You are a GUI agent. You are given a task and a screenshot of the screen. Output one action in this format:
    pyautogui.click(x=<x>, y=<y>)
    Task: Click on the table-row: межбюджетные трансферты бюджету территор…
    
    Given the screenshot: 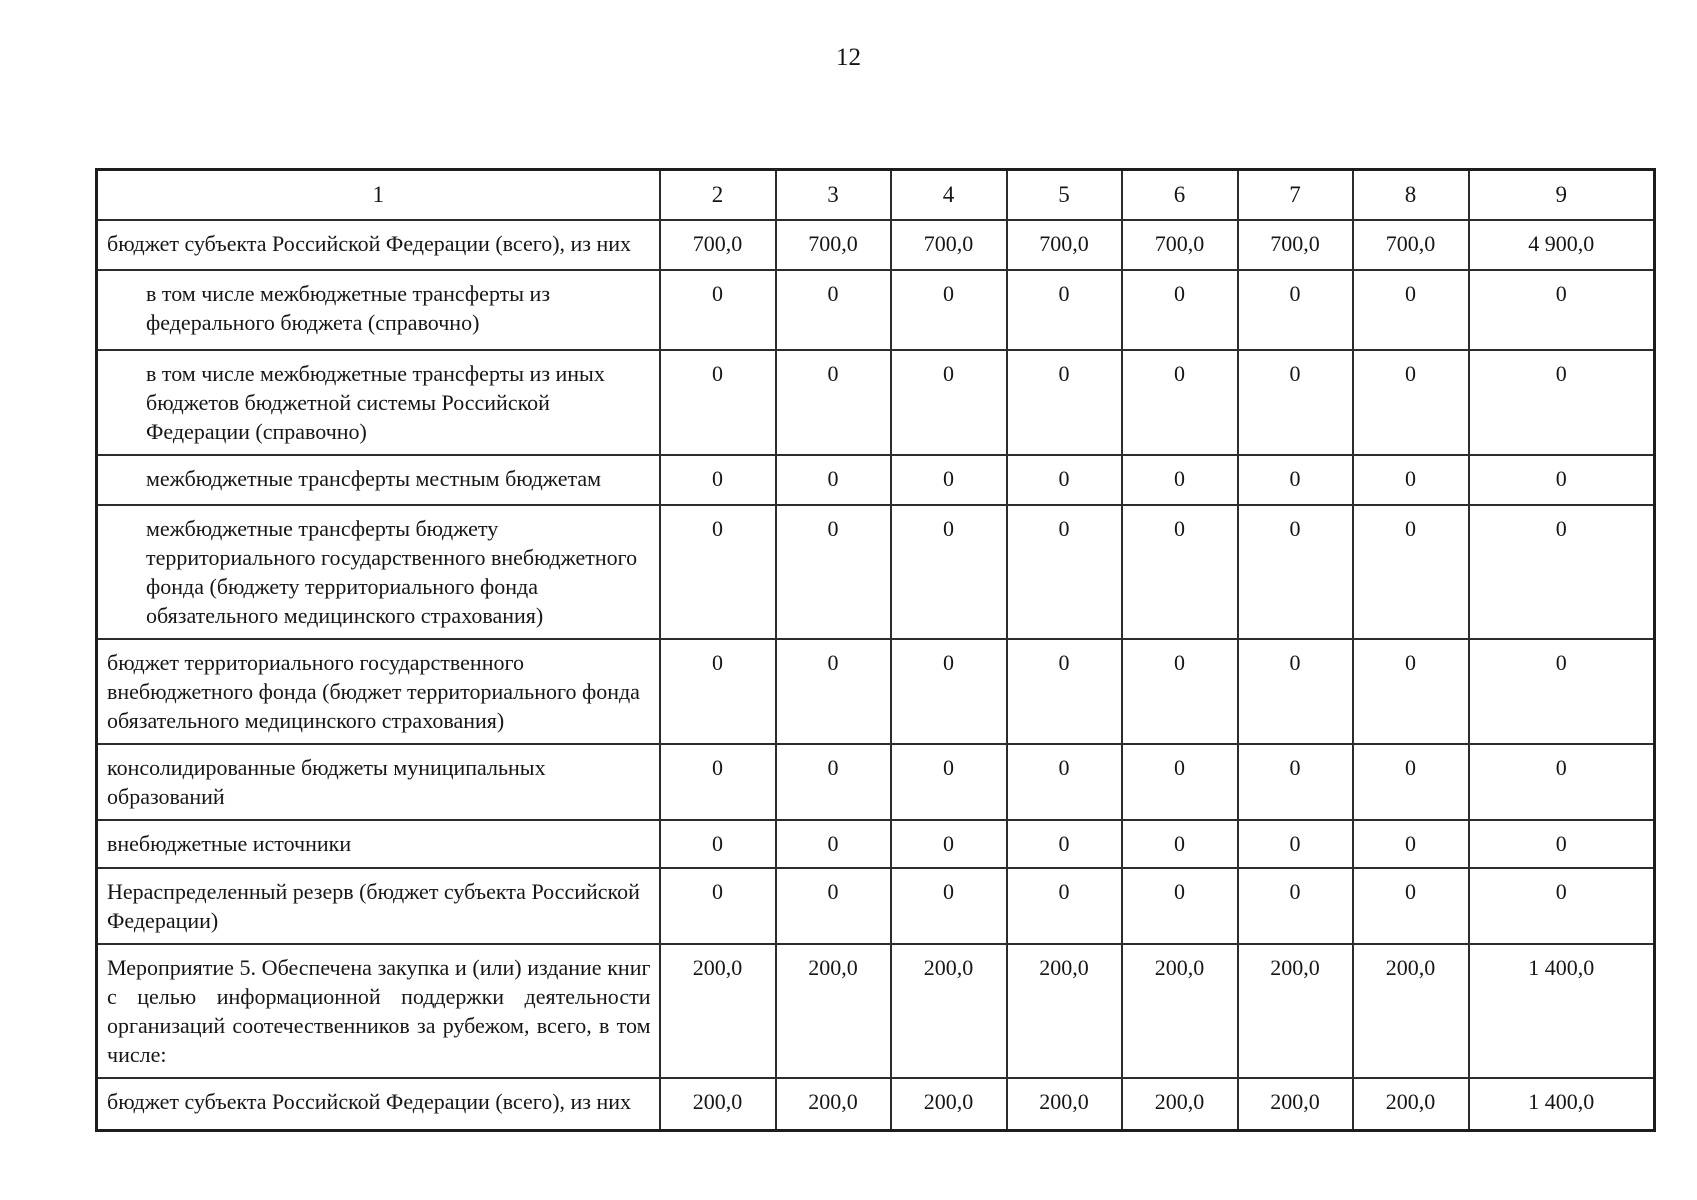 What is the action you would take?
    pyautogui.click(x=875, y=572)
    